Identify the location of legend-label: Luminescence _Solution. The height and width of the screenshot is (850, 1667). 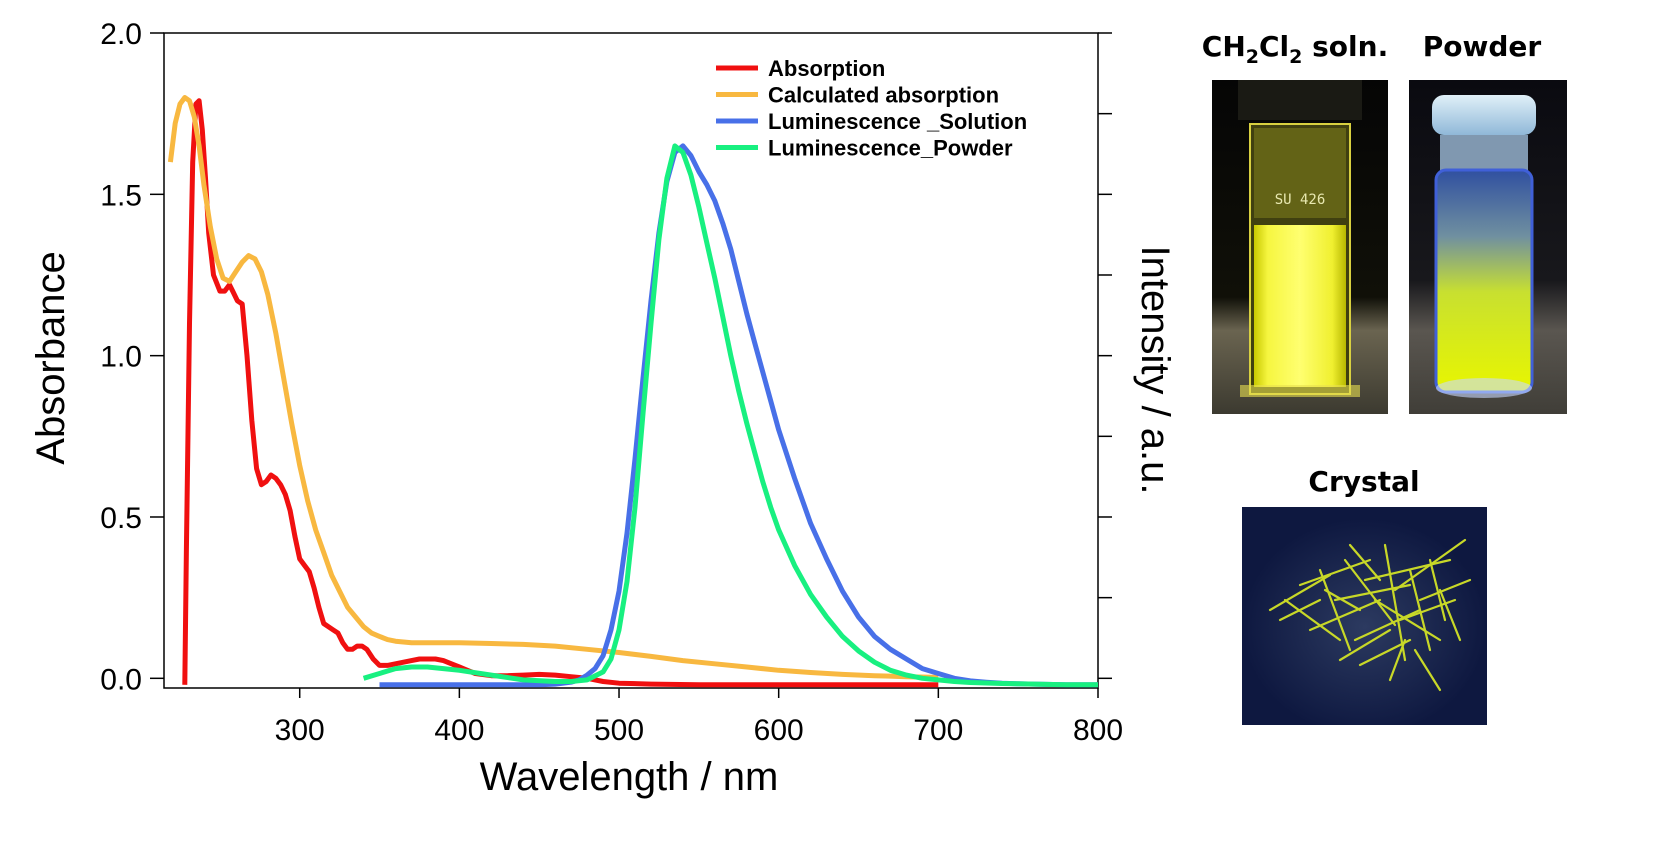
(897, 121).